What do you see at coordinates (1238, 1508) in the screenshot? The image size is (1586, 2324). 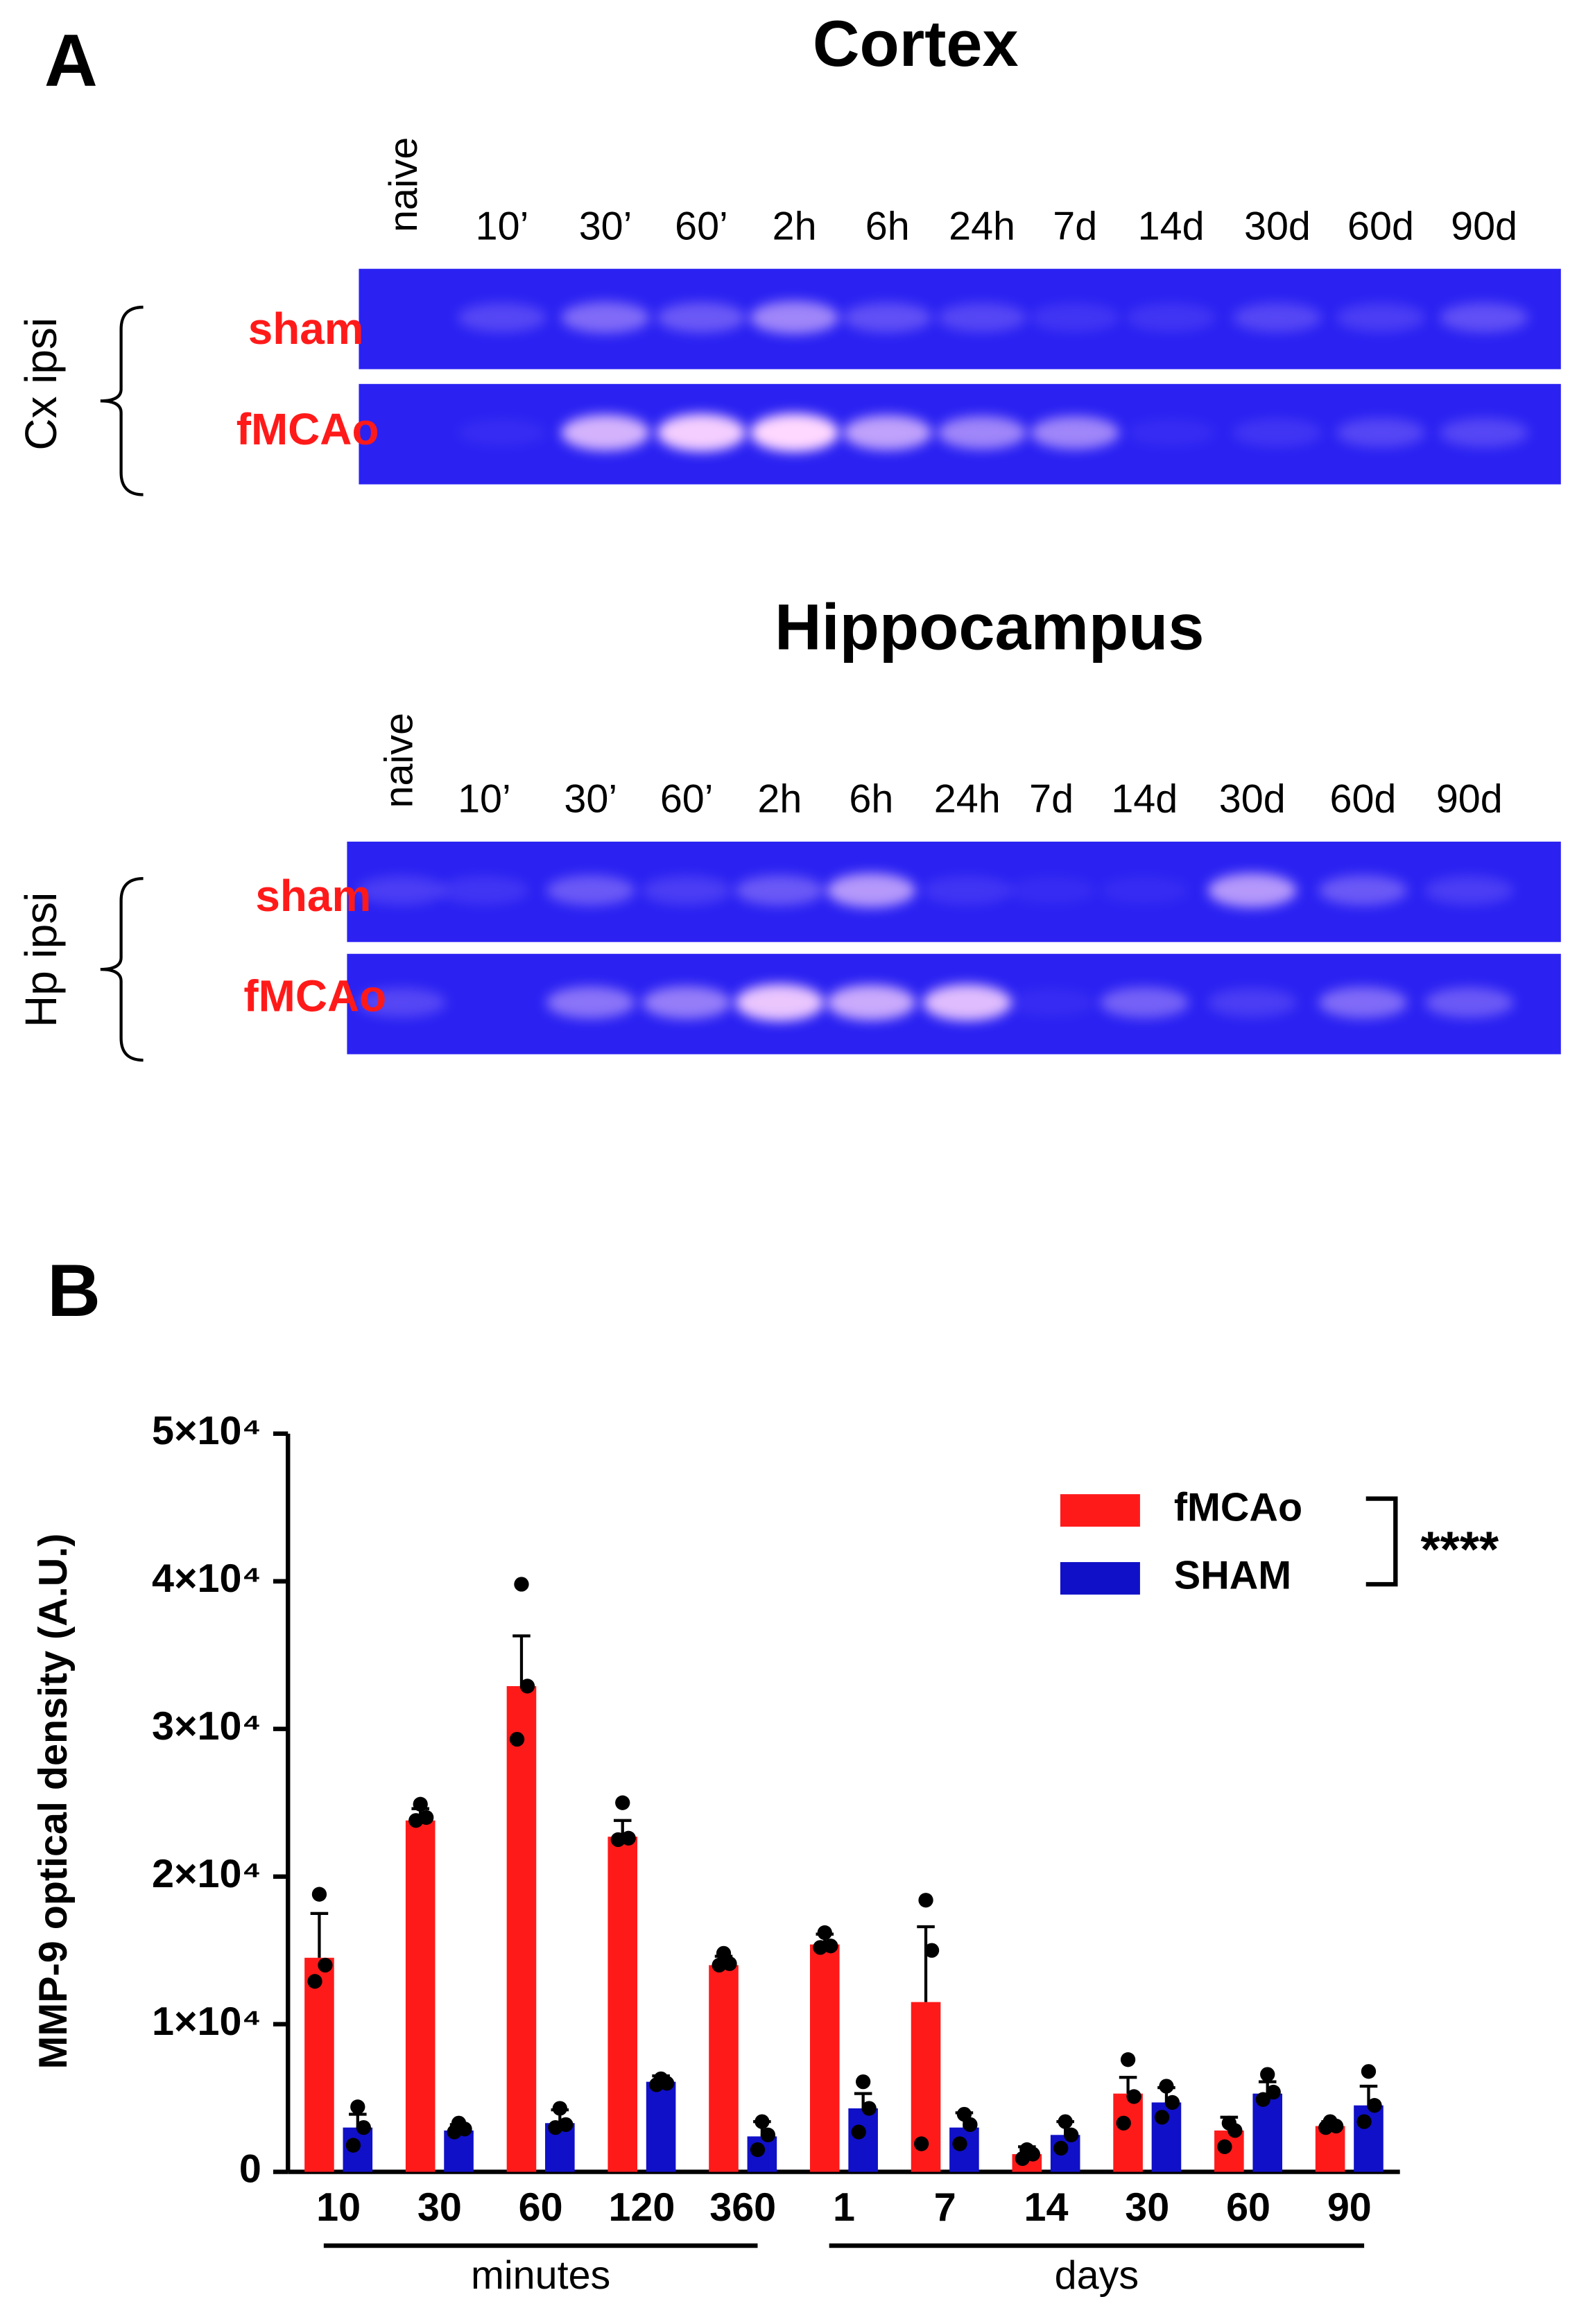 I see `legend-label: fMCAo` at bounding box center [1238, 1508].